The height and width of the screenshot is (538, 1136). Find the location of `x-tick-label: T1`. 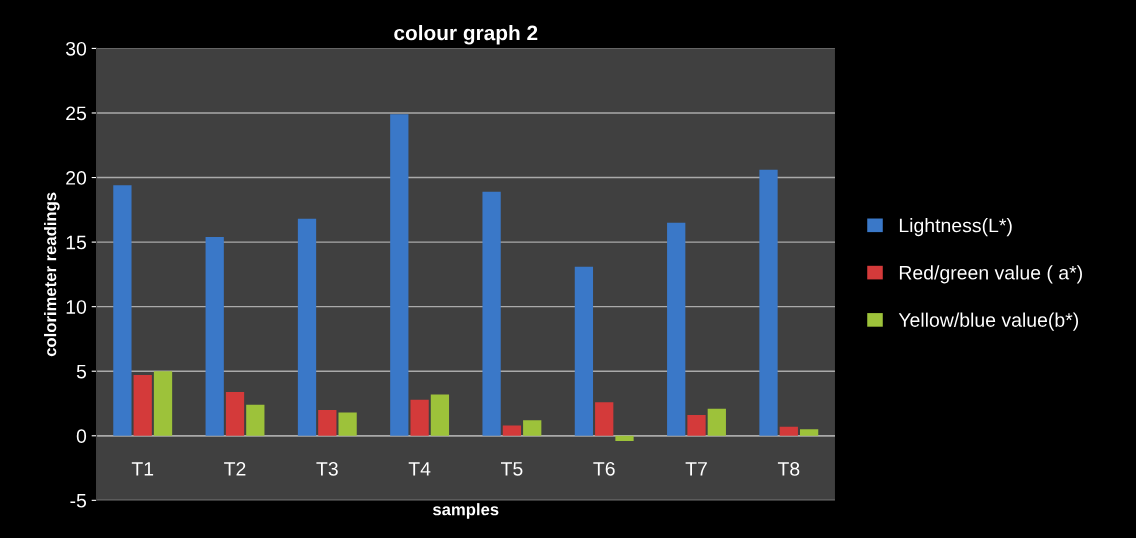

x-tick-label: T1 is located at coordinates (142, 469).